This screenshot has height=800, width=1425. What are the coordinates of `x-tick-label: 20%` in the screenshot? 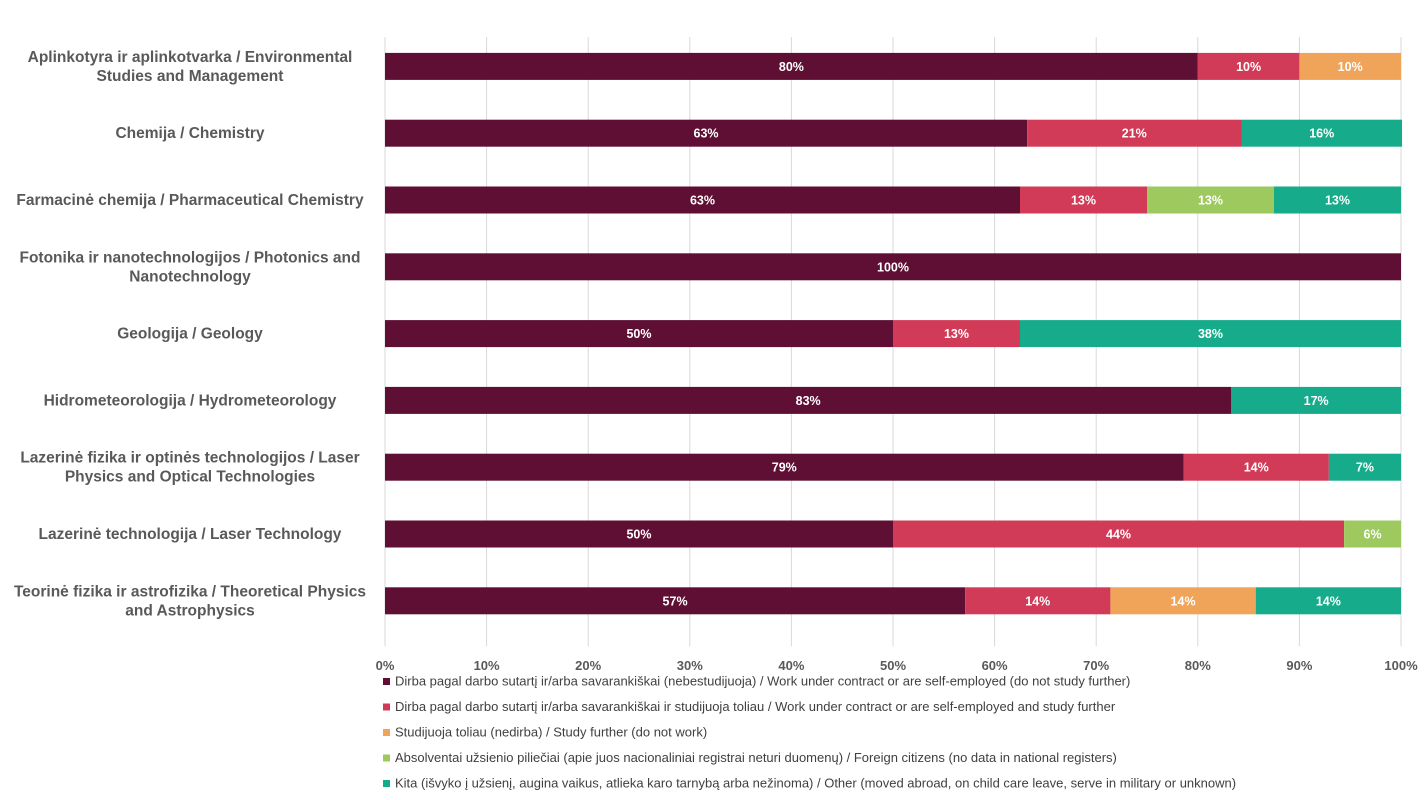 It's located at (588, 665).